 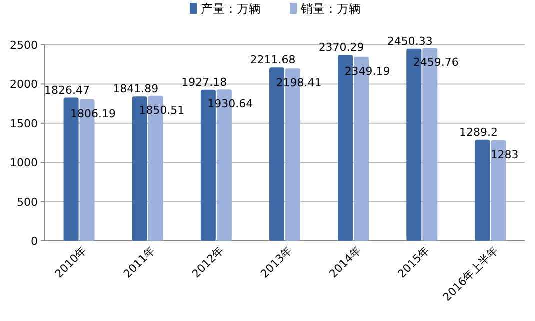 What do you see at coordinates (93, 113) in the screenshot?
I see `data-label: 1806.19` at bounding box center [93, 113].